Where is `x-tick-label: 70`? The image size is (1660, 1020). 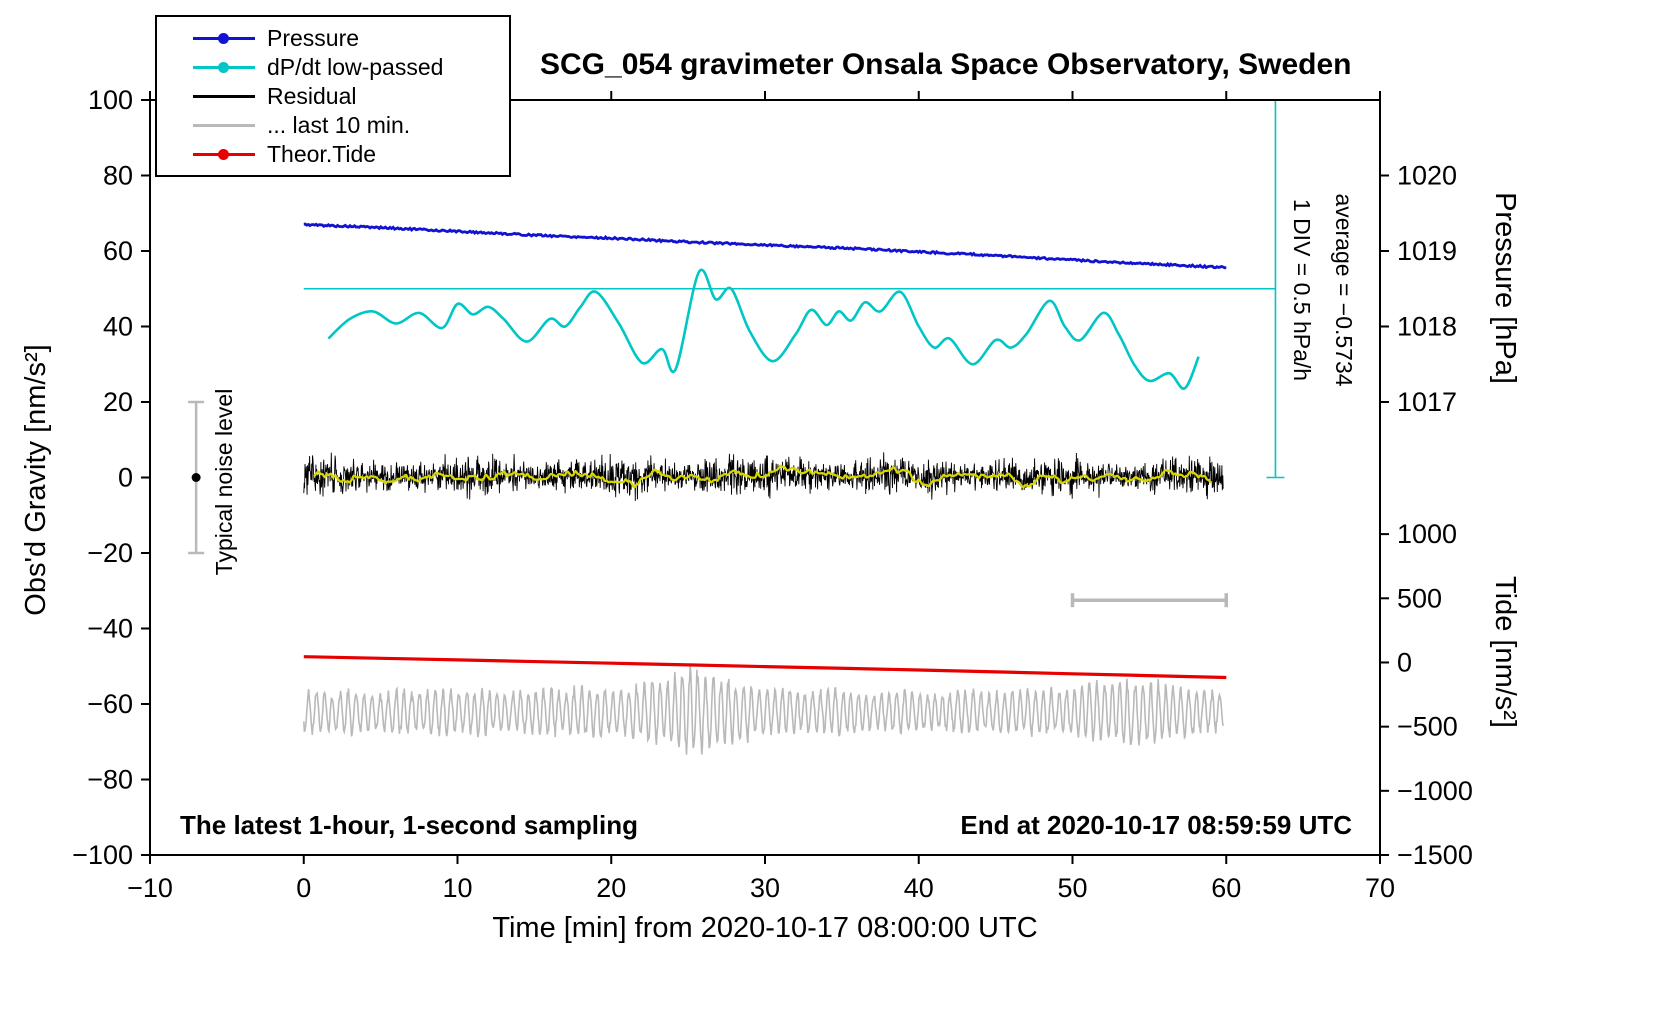
x-tick-label: 70 is located at coordinates (1380, 888).